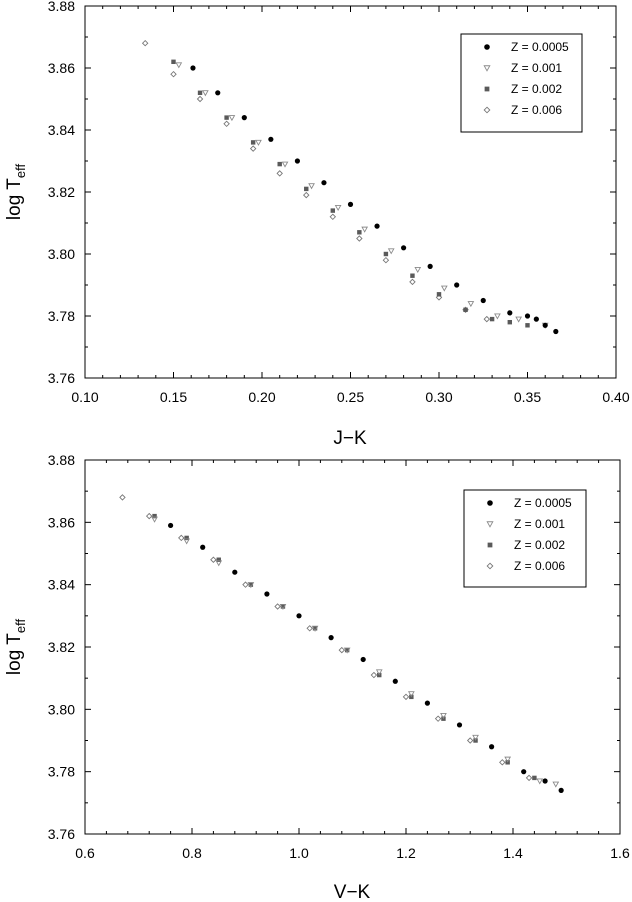 Image resolution: width=632 pixels, height=902 pixels. Describe the element at coordinates (536, 68) in the screenshot. I see `legend-label: Z = 0.001` at that location.